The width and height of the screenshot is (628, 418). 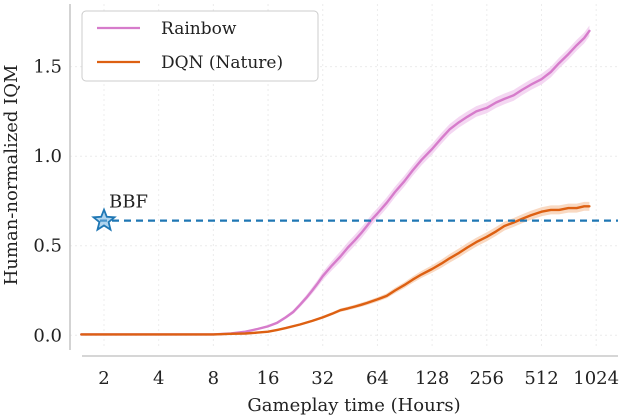 I want to click on y-tick-label-1: 0.5, so click(x=47, y=246).